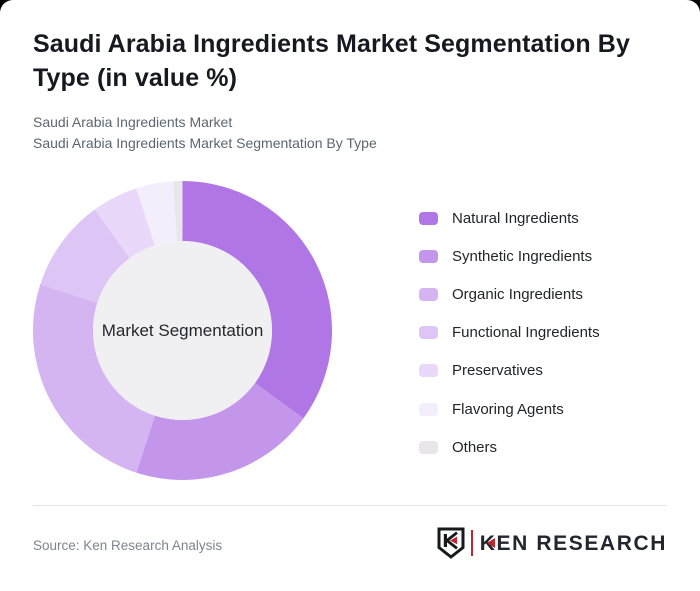 This screenshot has height=591, width=700. Describe the element at coordinates (509, 447) in the screenshot. I see `legend-item: Others` at that location.